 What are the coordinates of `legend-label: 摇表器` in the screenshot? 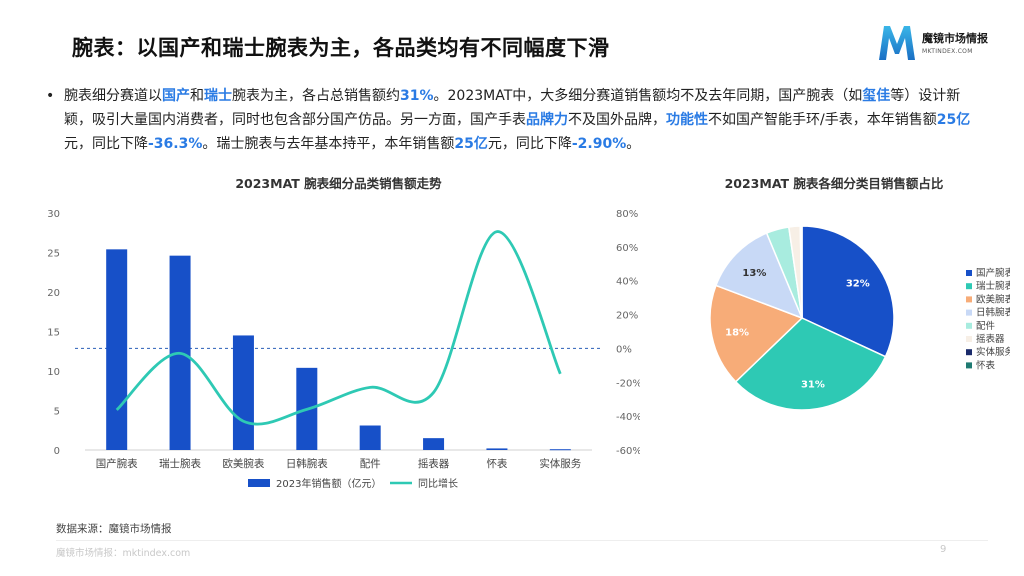 It's located at (990, 339).